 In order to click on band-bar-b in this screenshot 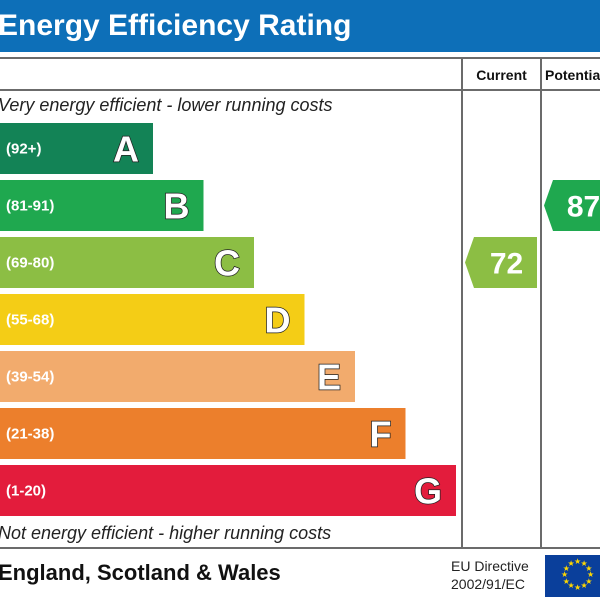, I will do `click(102, 205)`.